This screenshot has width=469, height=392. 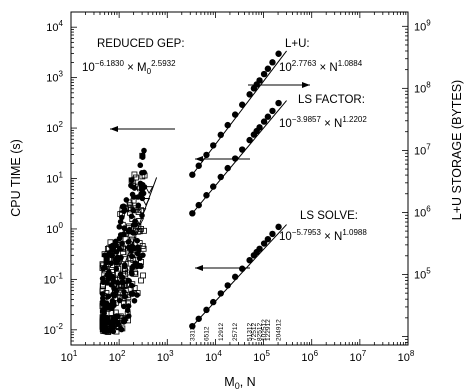 I want to click on y-left-tick-label-exp: 0, so click(x=61, y=225).